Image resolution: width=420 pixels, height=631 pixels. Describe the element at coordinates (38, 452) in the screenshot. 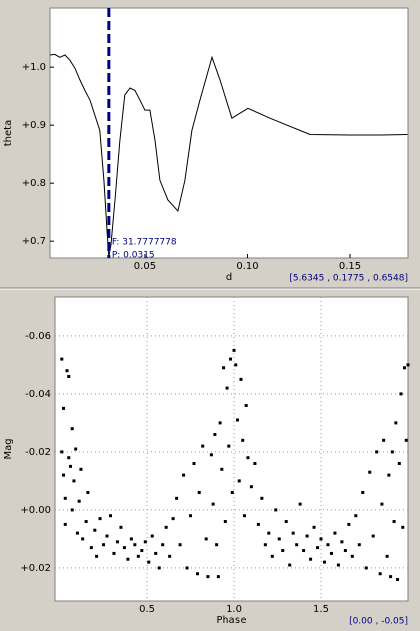

I see `y-tick-label: -0.02` at that location.